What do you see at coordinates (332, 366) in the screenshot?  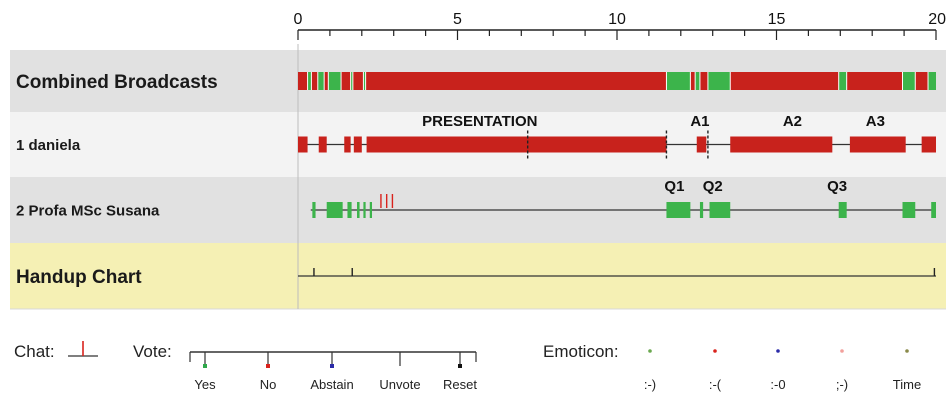 I see `legend-vote-swatch-abstain` at bounding box center [332, 366].